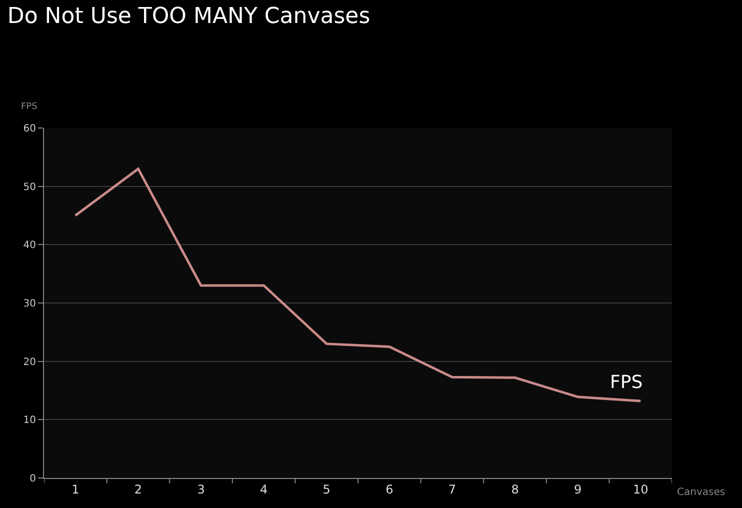 This screenshot has width=742, height=508. I want to click on x-tick-label: 8, so click(515, 489).